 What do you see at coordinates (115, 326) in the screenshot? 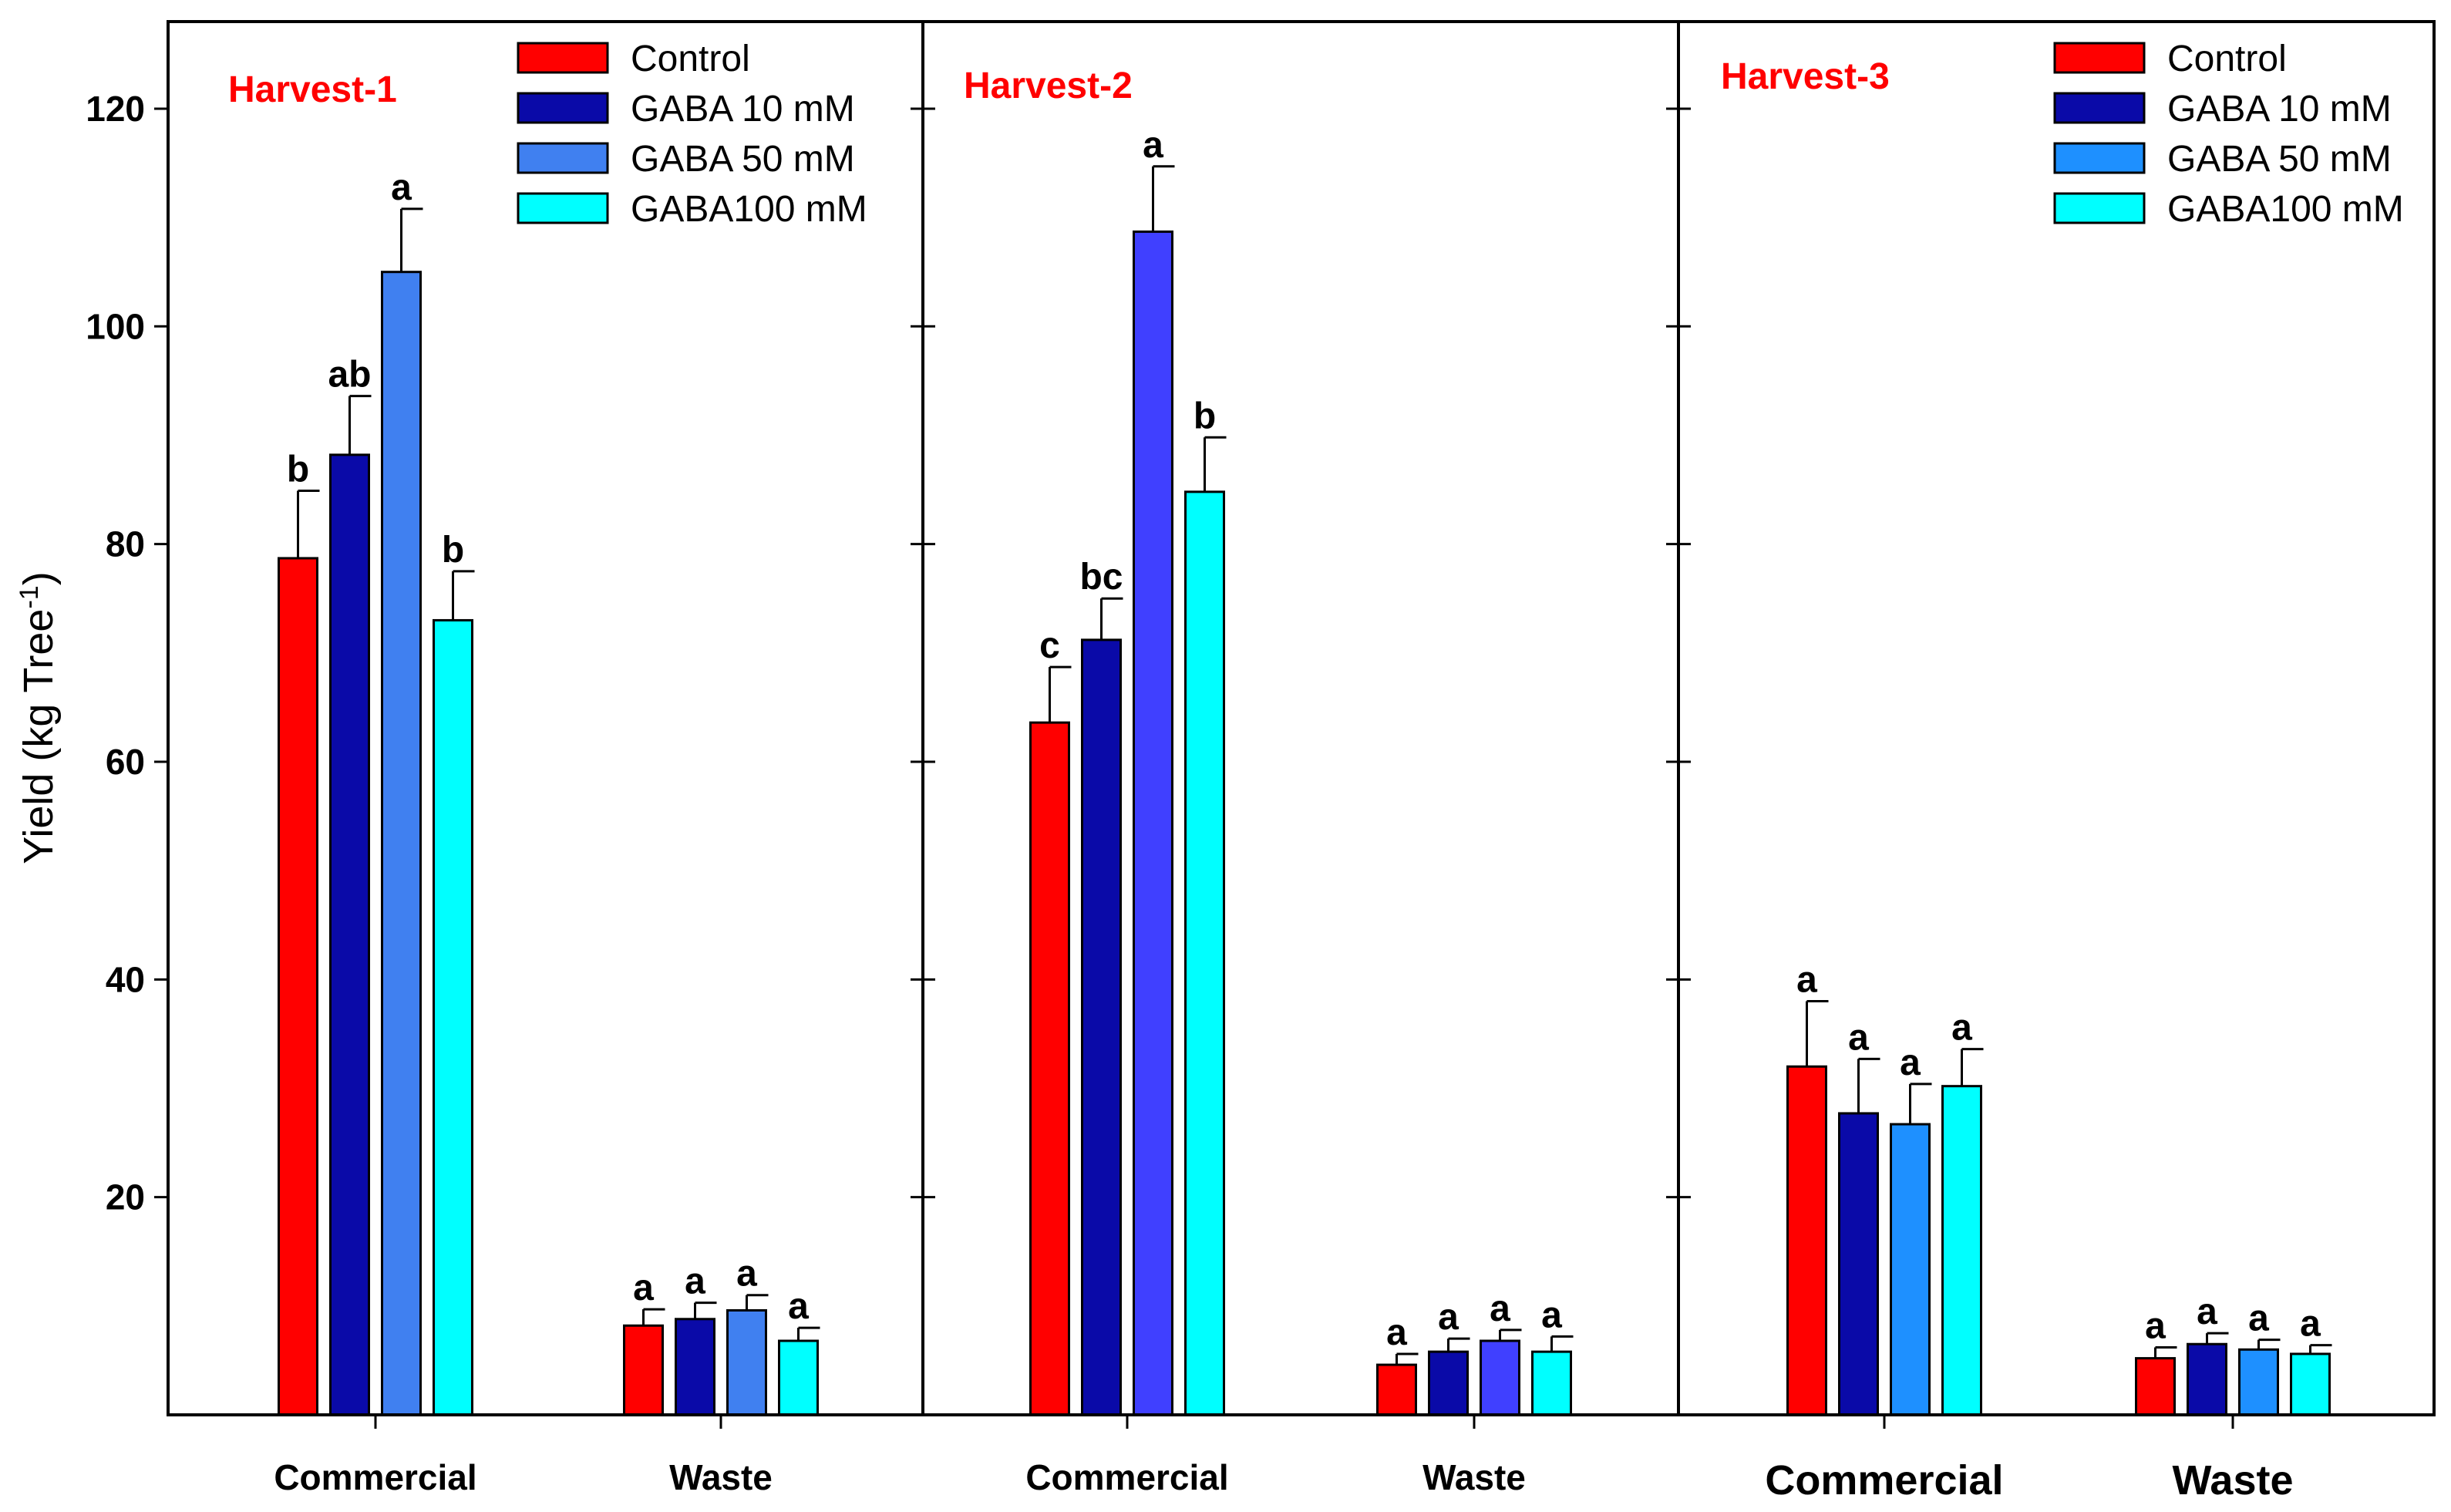
I see `y-tick-label: 100` at bounding box center [115, 326].